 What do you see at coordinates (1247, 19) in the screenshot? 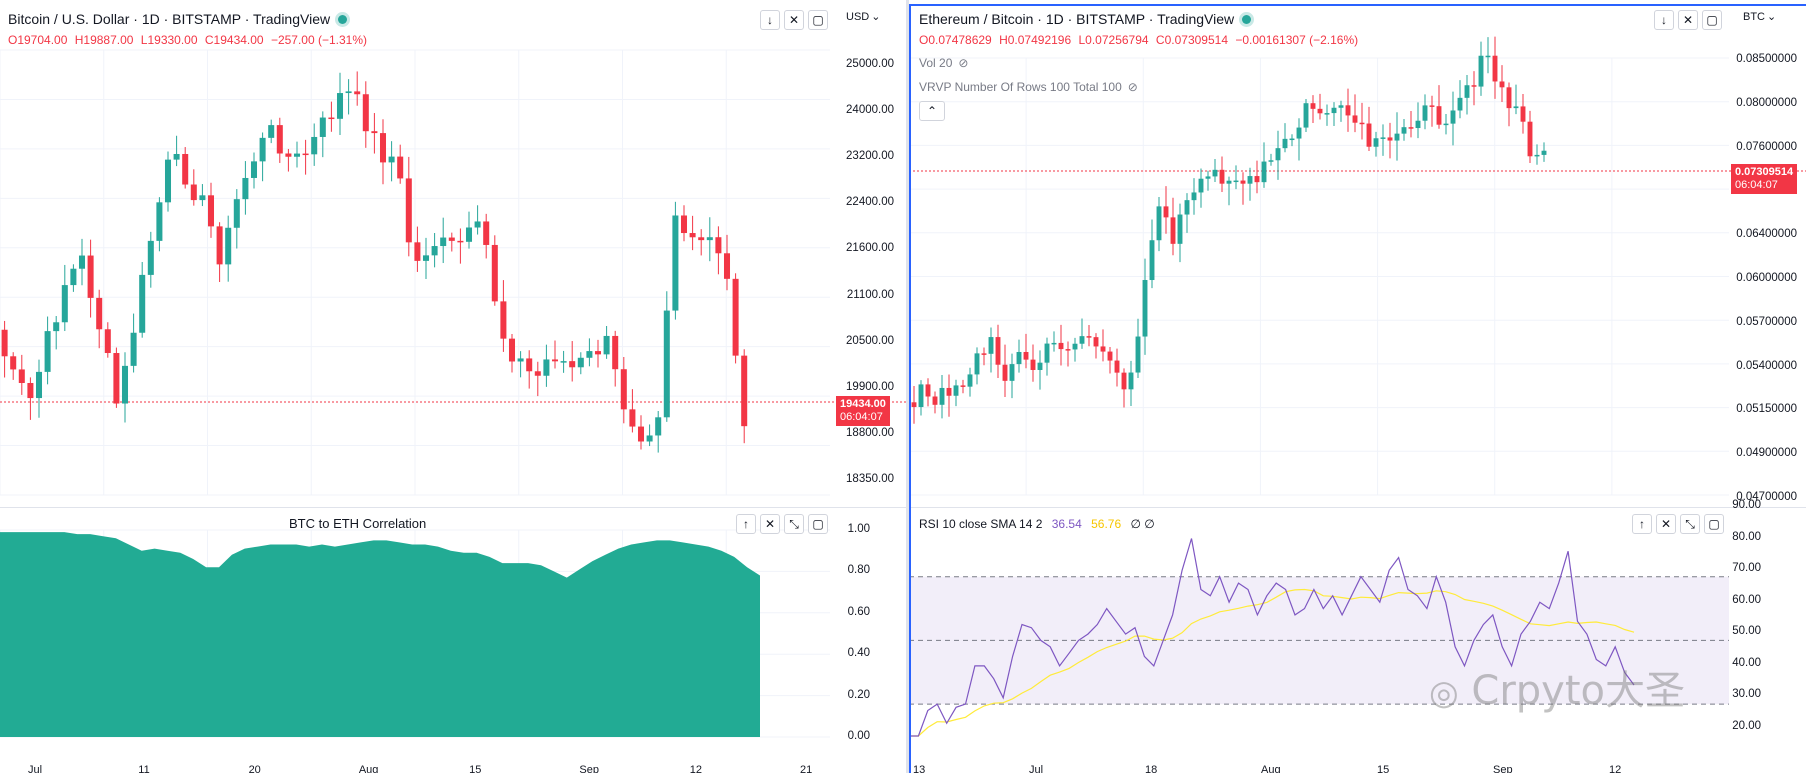
I see `market-open-icon` at bounding box center [1247, 19].